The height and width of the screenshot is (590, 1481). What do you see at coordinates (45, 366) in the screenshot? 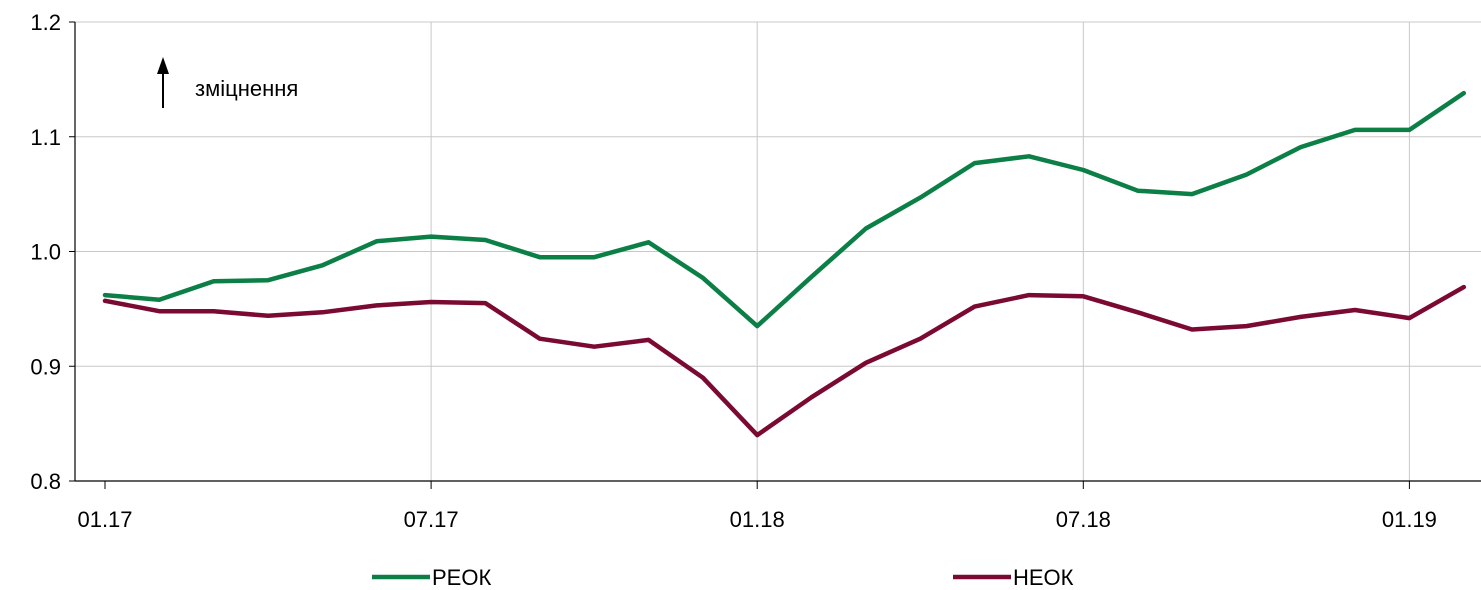
I see `y-tick-label: 0.9` at bounding box center [45, 366].